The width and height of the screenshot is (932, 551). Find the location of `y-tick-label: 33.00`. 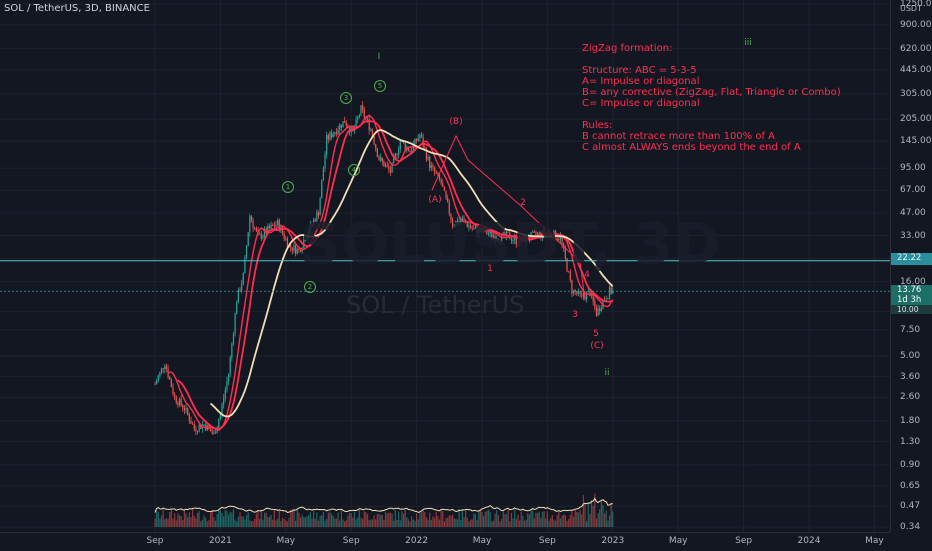

y-tick-label: 33.00 is located at coordinates (913, 235).